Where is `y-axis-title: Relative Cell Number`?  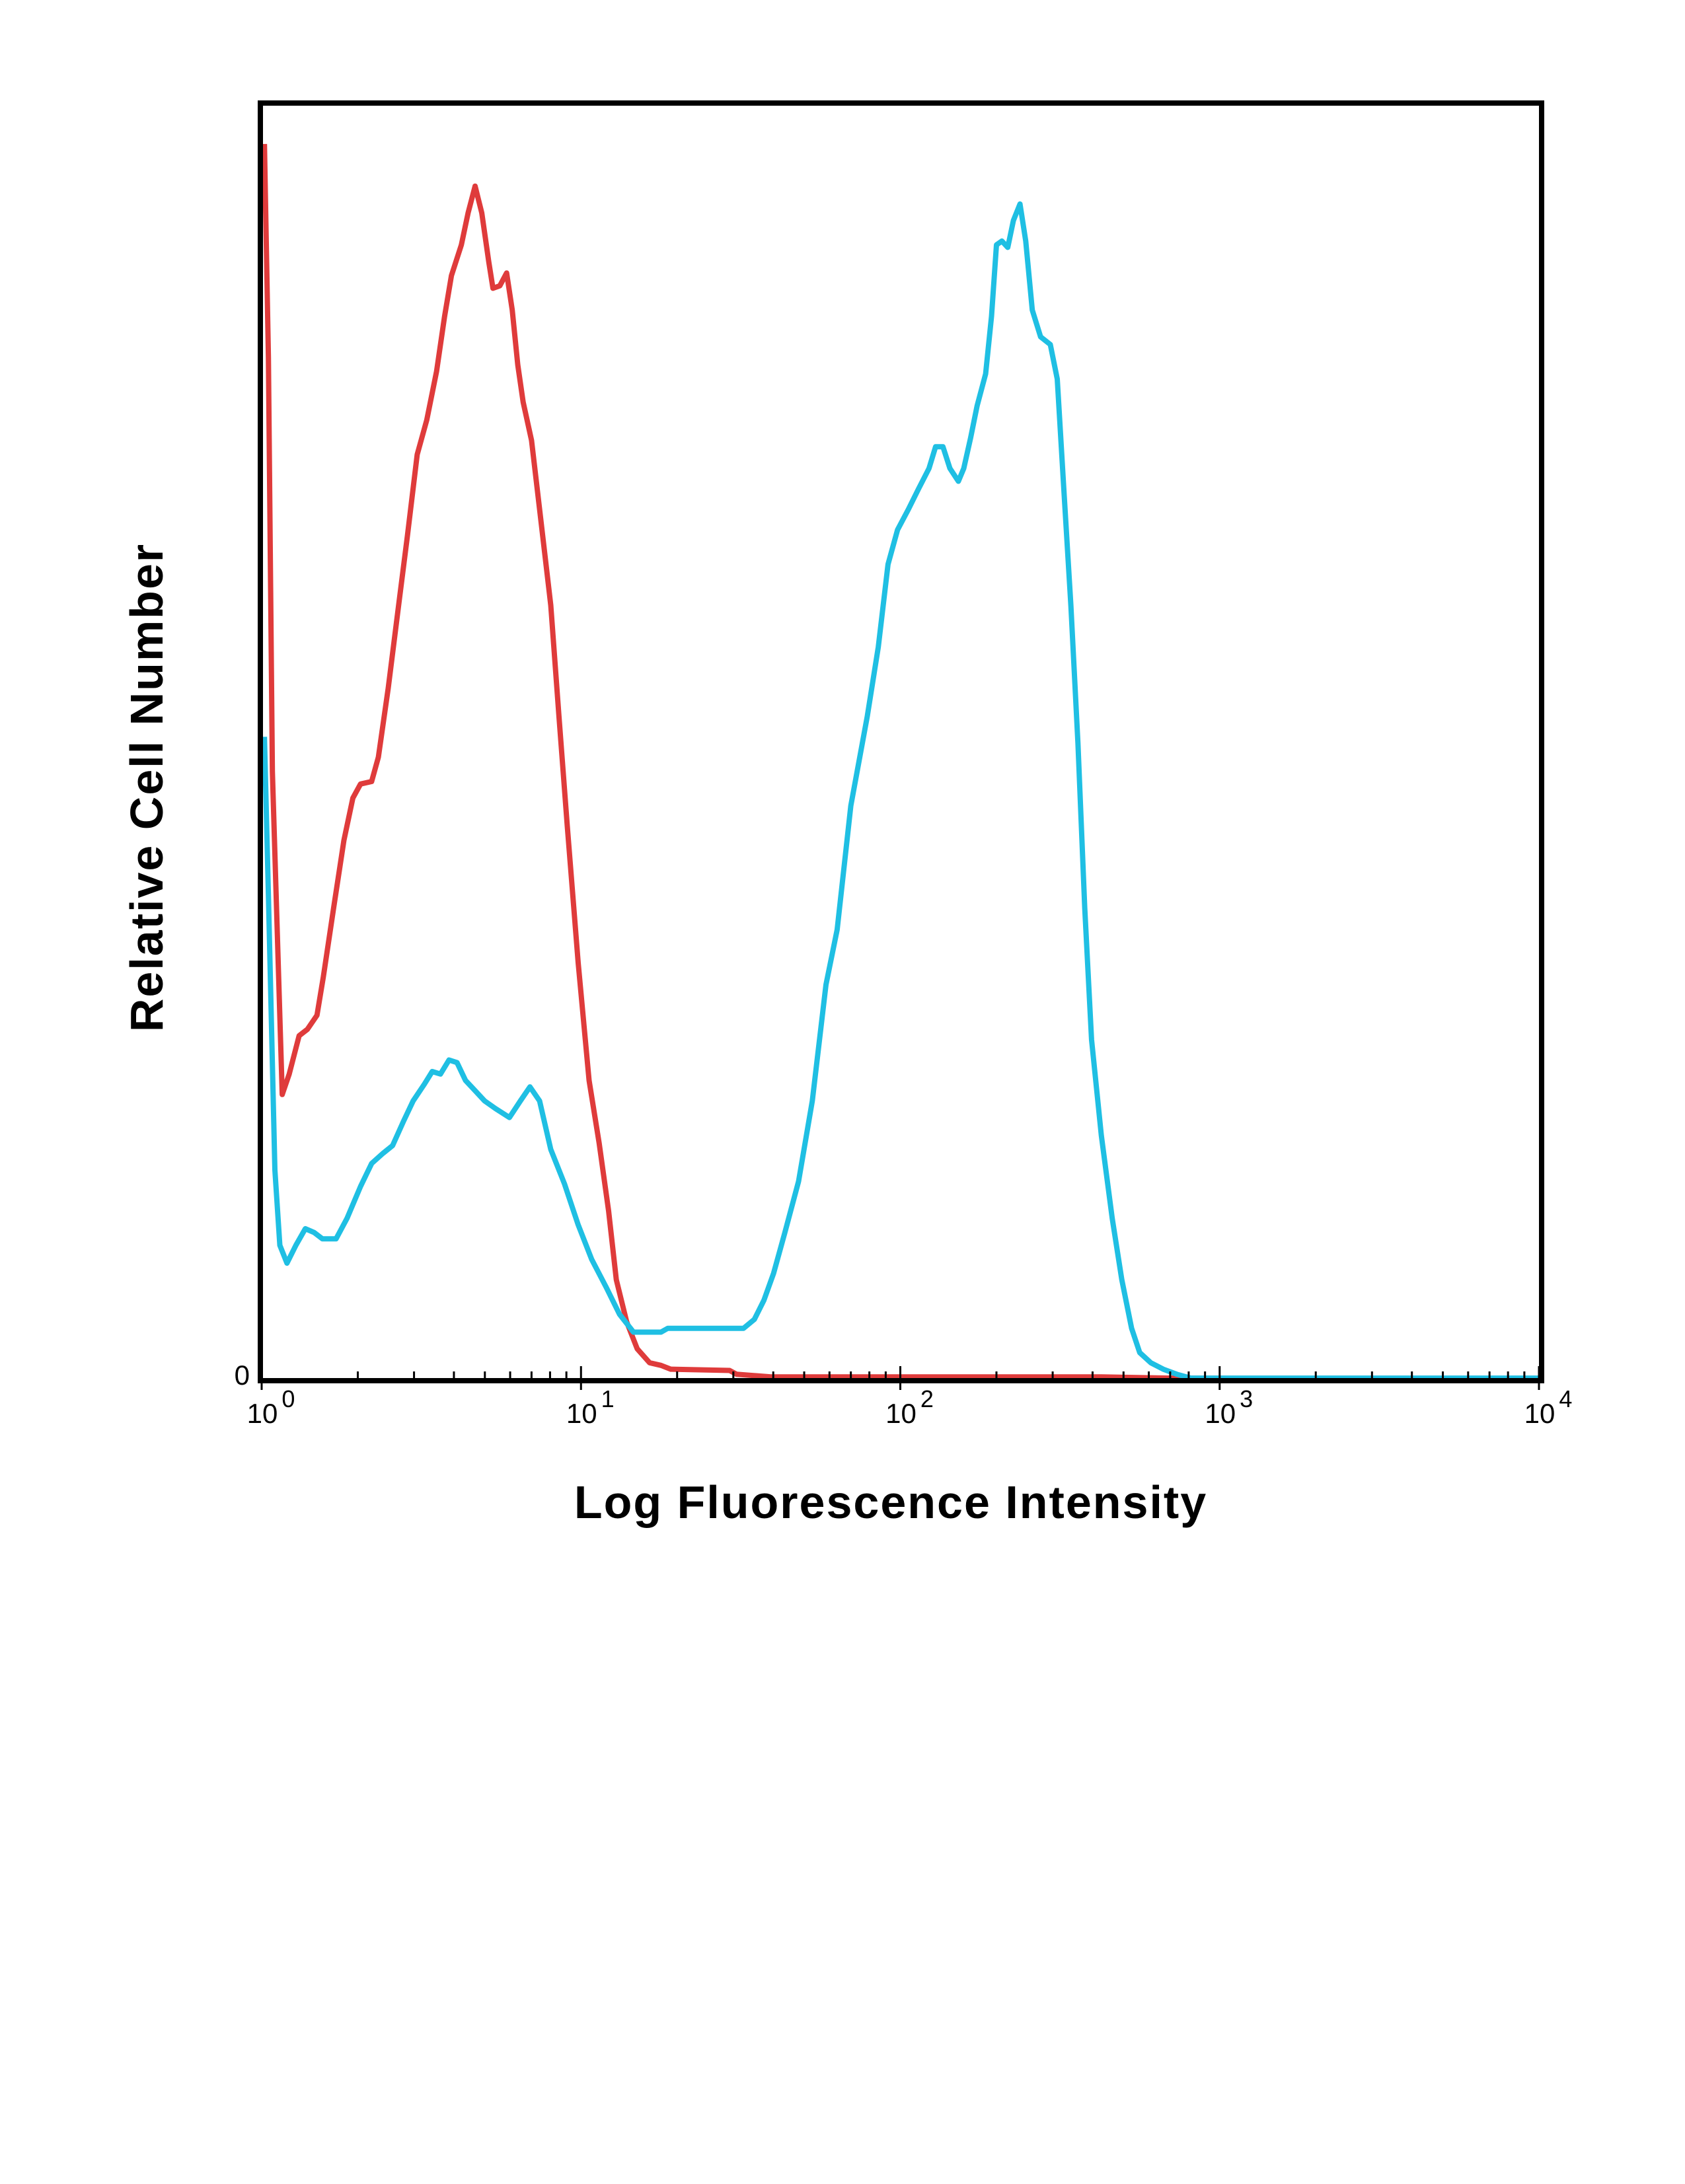
y-axis-title: Relative Cell Number is located at coordinates (146, 787).